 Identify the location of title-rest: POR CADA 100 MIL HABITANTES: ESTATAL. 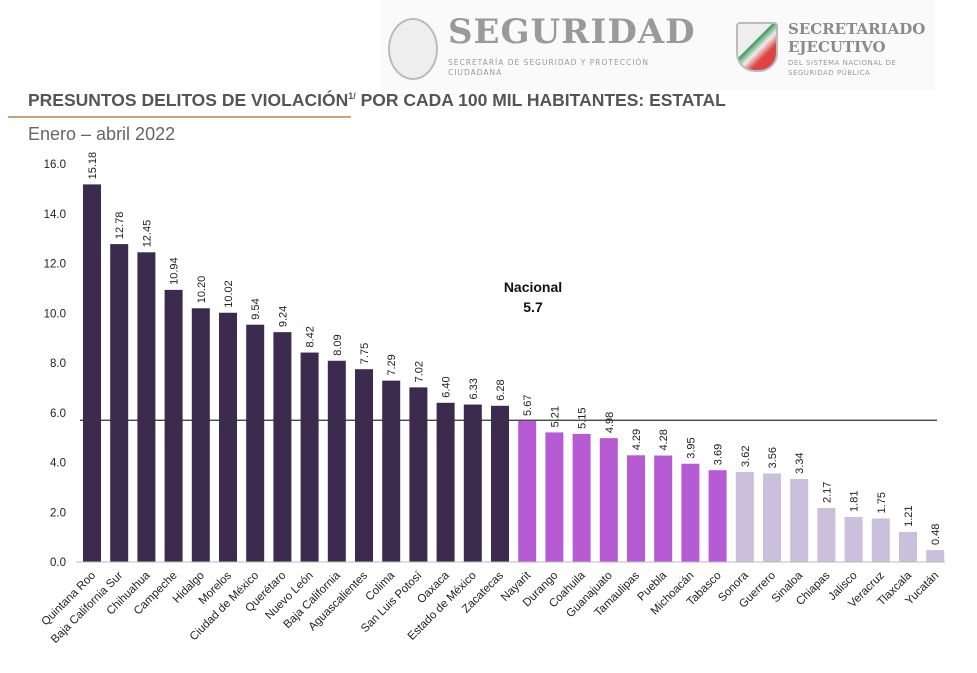
(540, 100).